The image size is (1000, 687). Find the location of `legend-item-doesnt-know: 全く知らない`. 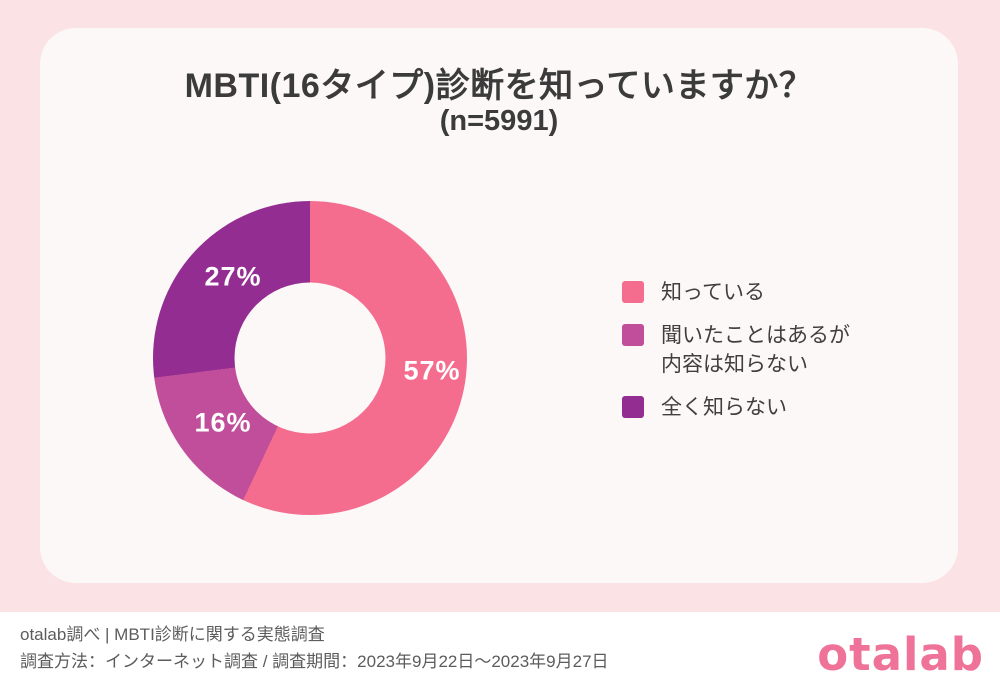

legend-item-doesnt-know: 全く知らない is located at coordinates (704, 407).